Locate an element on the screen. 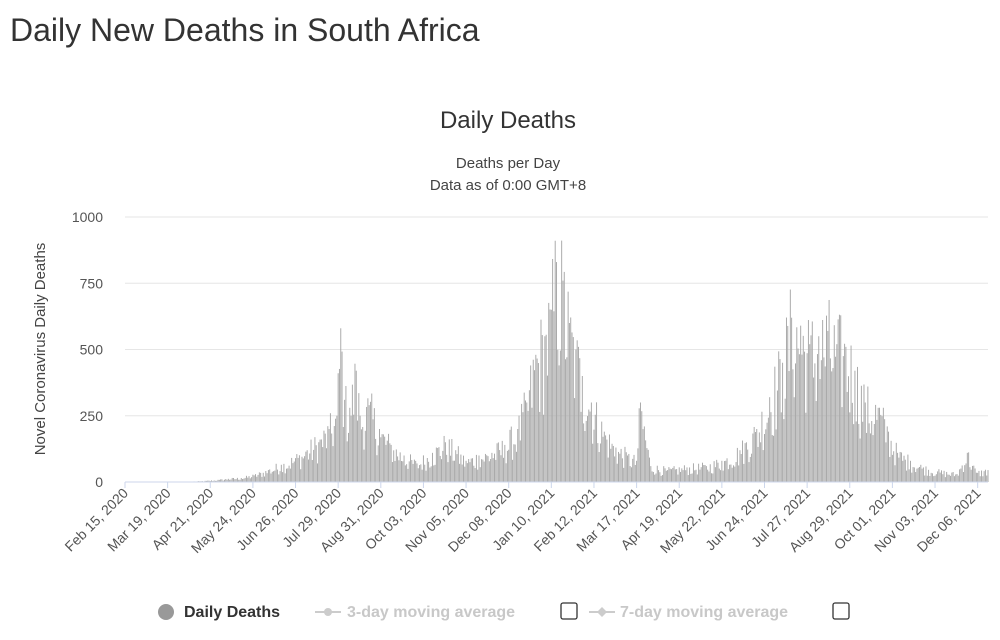  legend-item-3-day-average: 3-day moving average is located at coordinates (415, 612).